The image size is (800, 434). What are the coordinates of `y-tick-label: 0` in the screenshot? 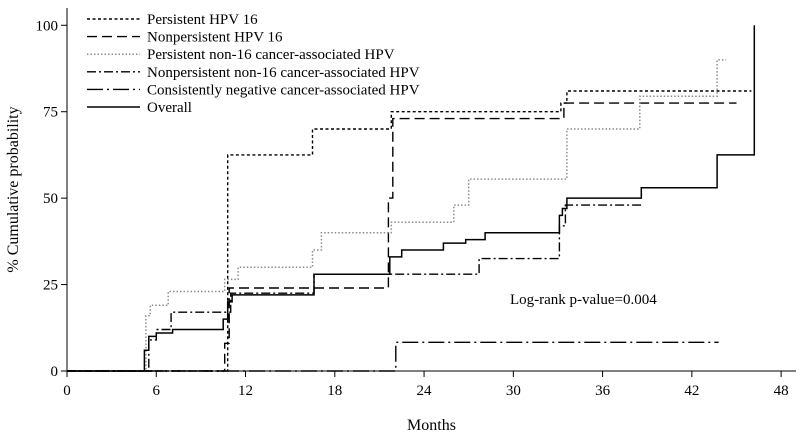 It's located at (55, 372).